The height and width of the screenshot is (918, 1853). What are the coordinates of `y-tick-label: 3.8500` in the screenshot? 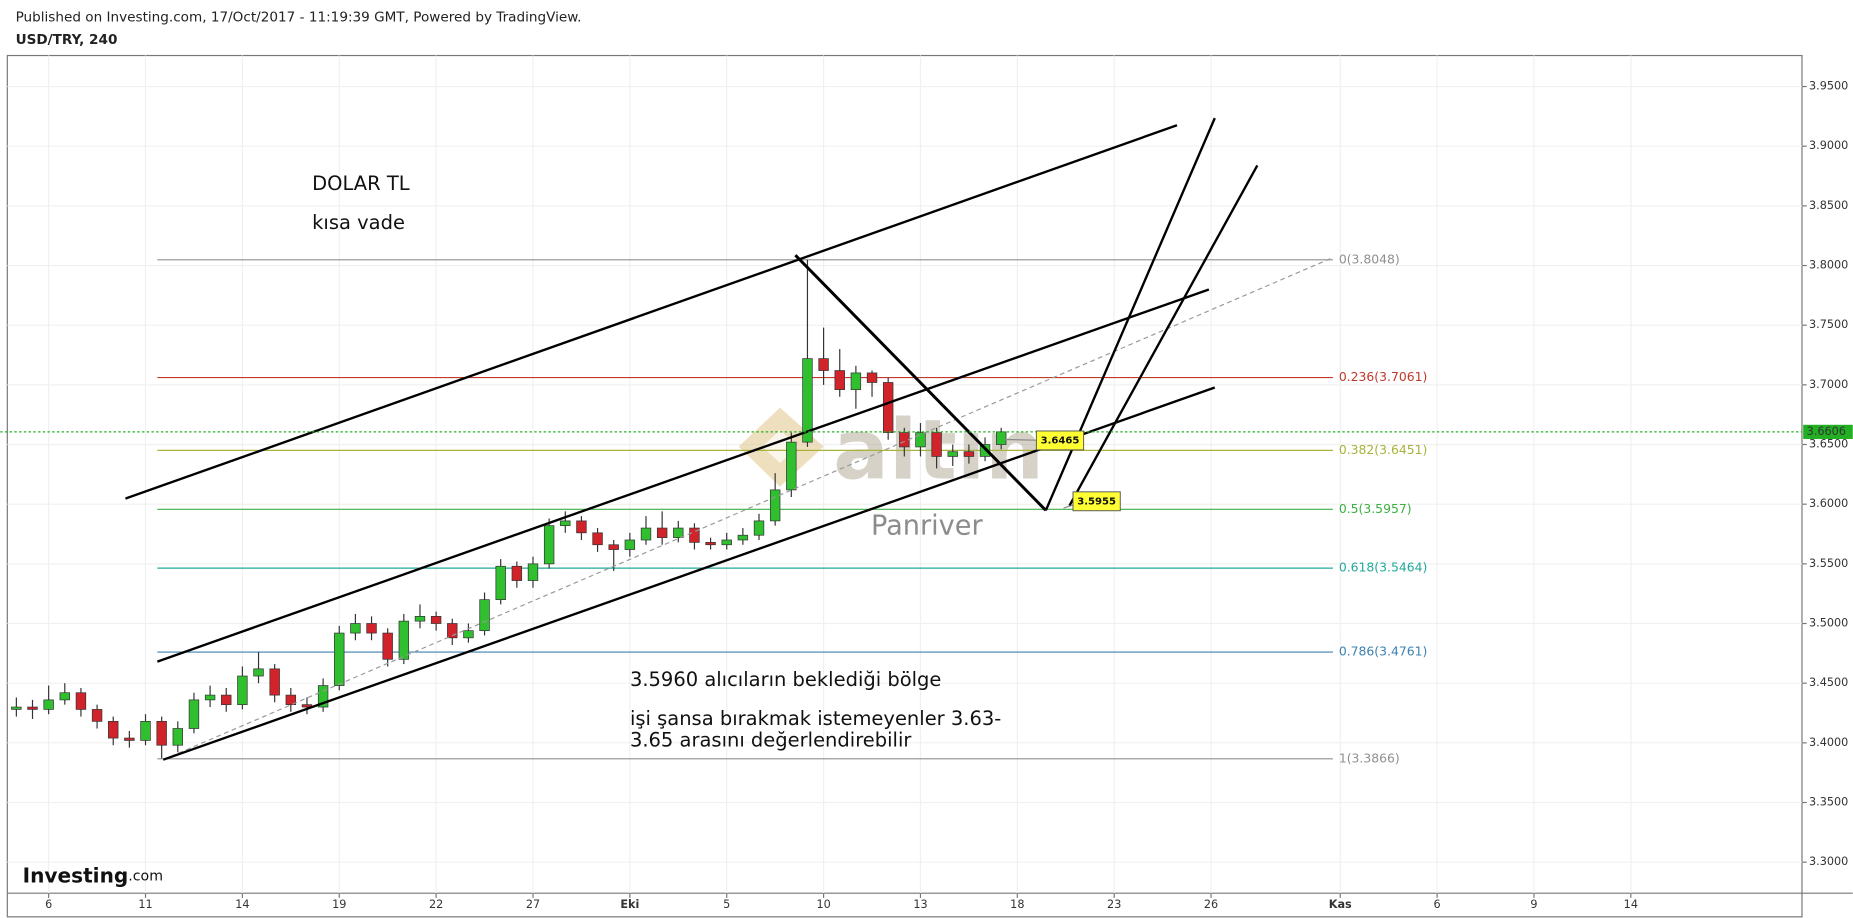 It's located at (1828, 205).